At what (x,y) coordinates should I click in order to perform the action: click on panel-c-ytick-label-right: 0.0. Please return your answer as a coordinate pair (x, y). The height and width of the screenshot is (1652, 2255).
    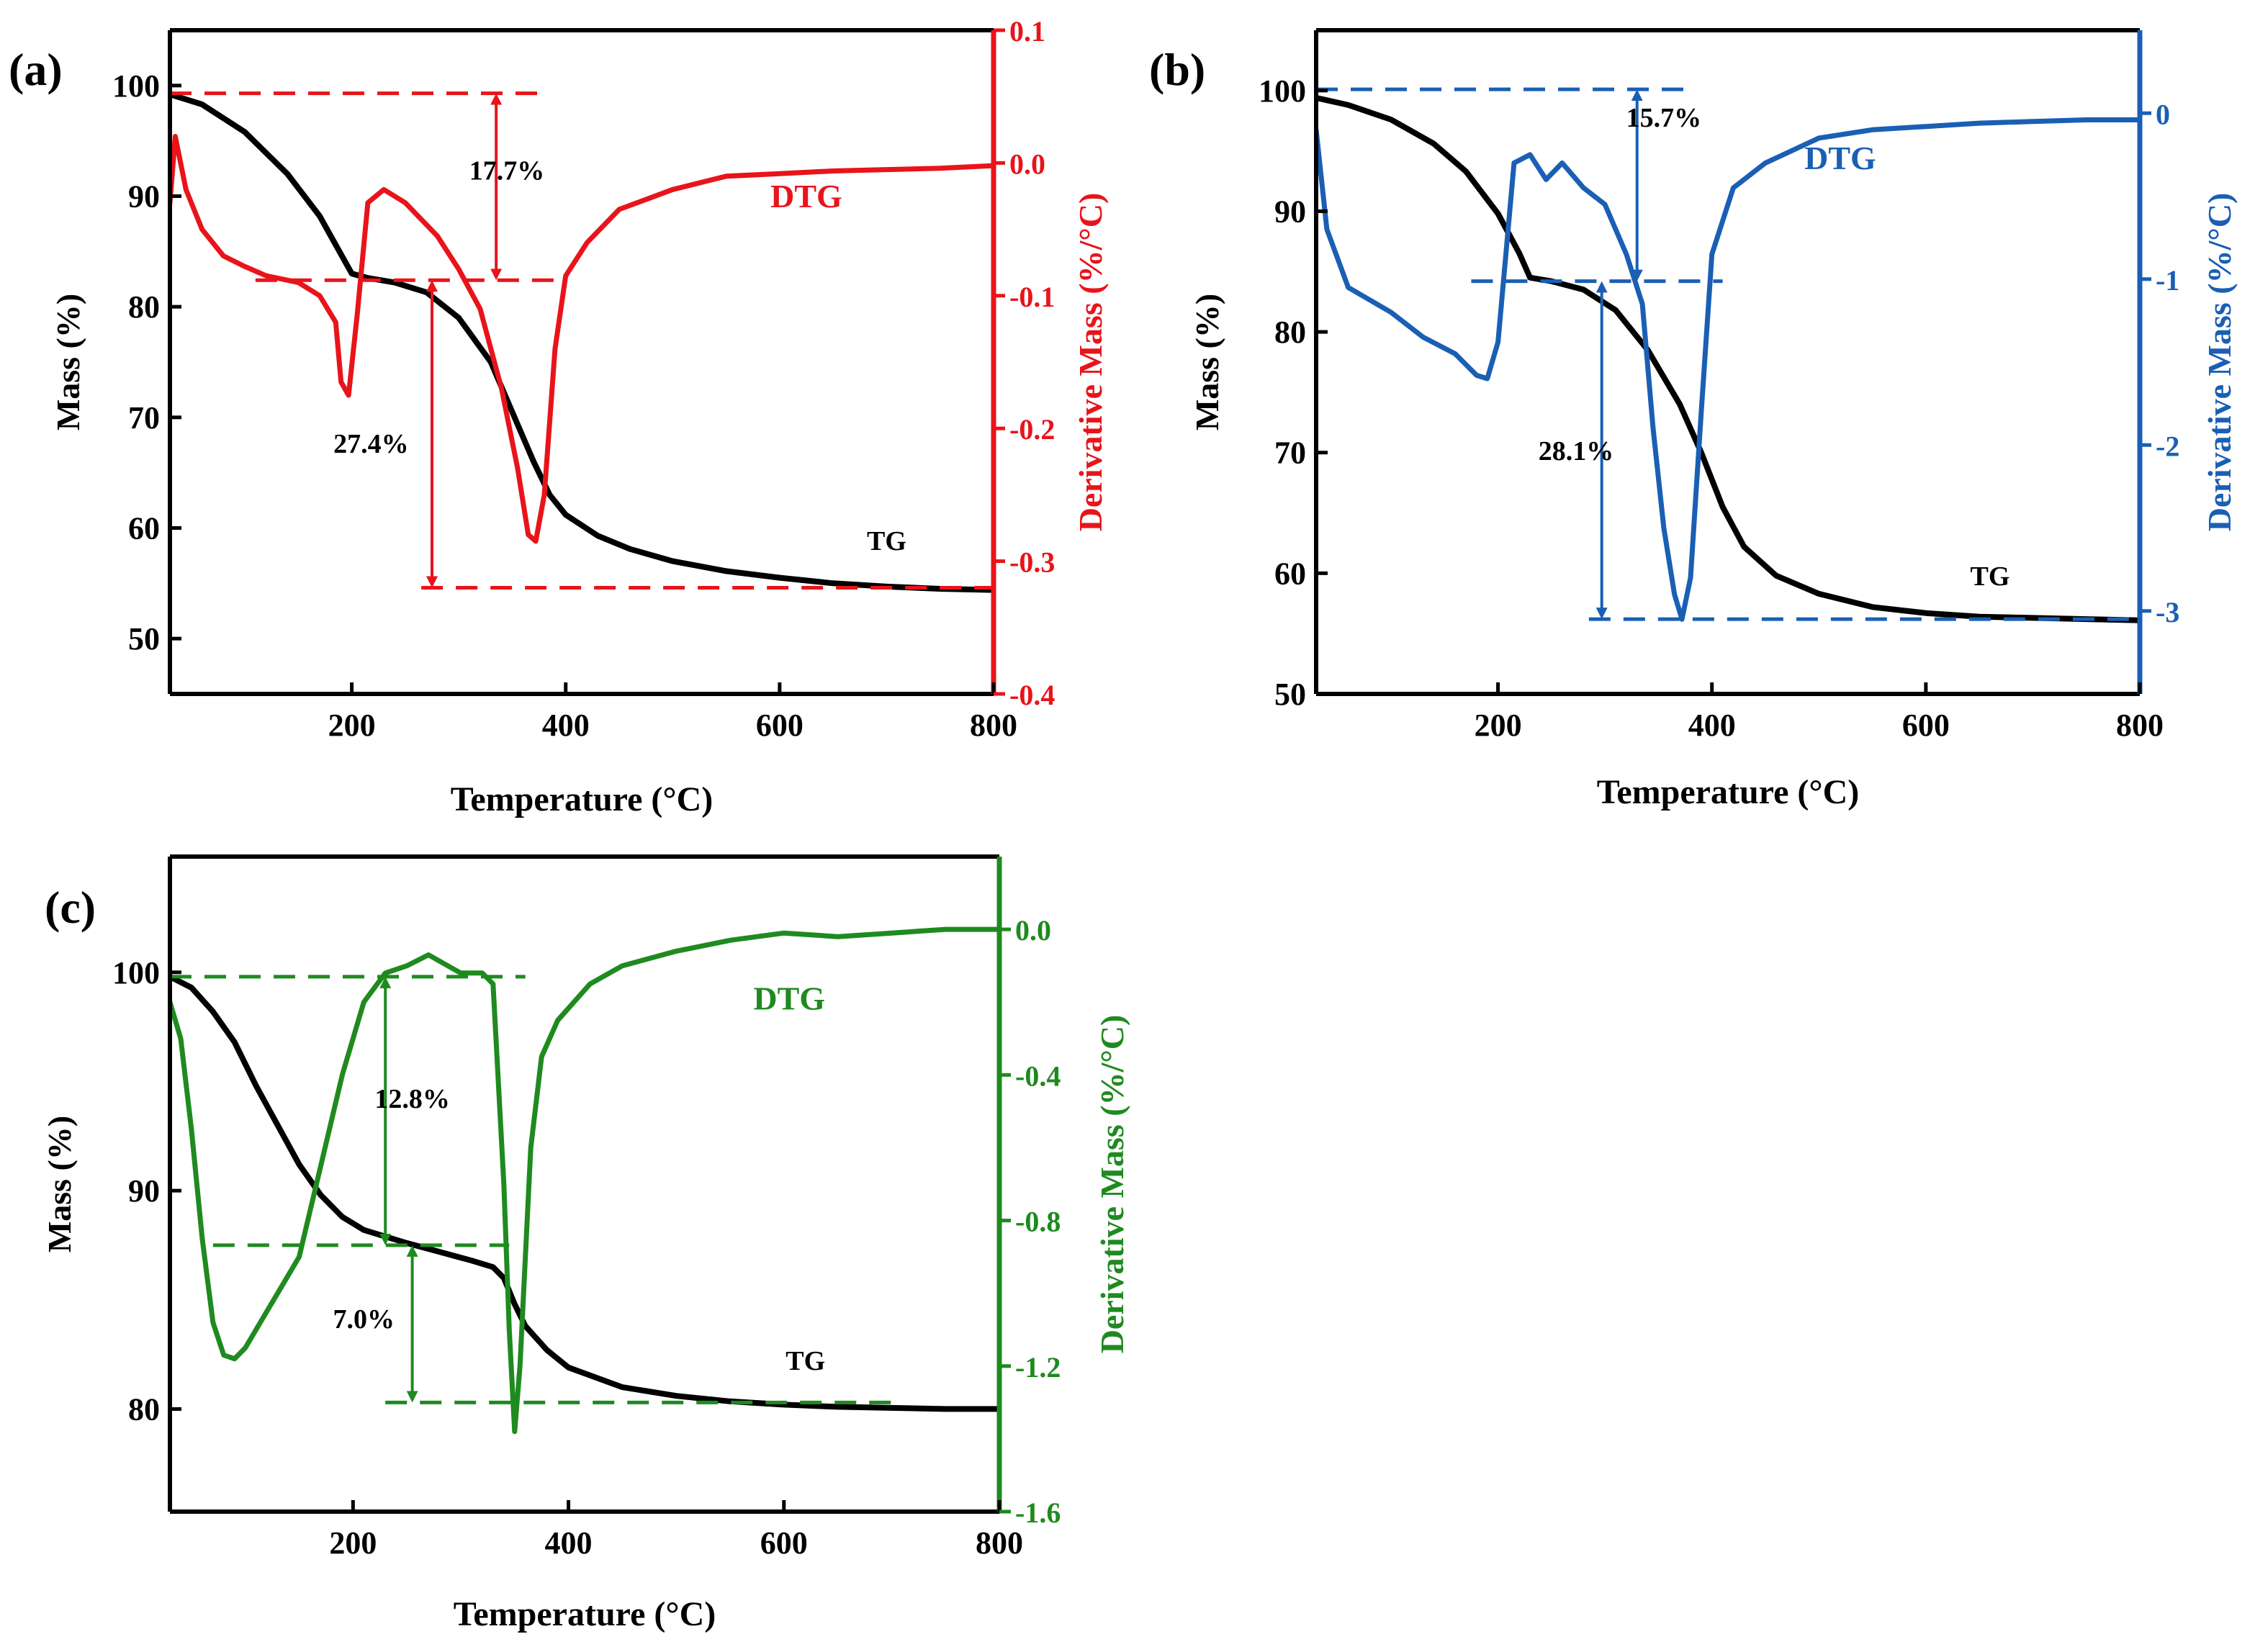
    Looking at the image, I should click on (1033, 931).